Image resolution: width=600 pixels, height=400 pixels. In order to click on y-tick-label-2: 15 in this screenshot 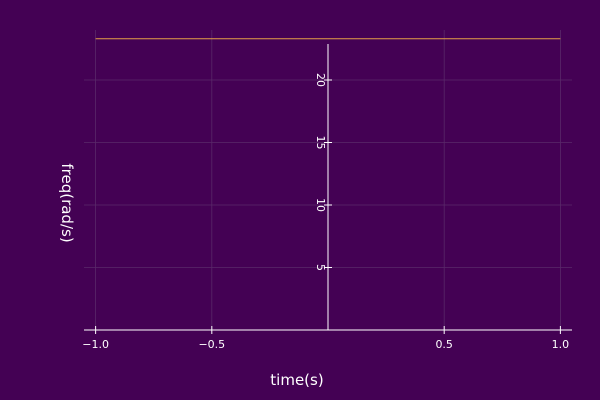, I will do `click(320, 143)`.